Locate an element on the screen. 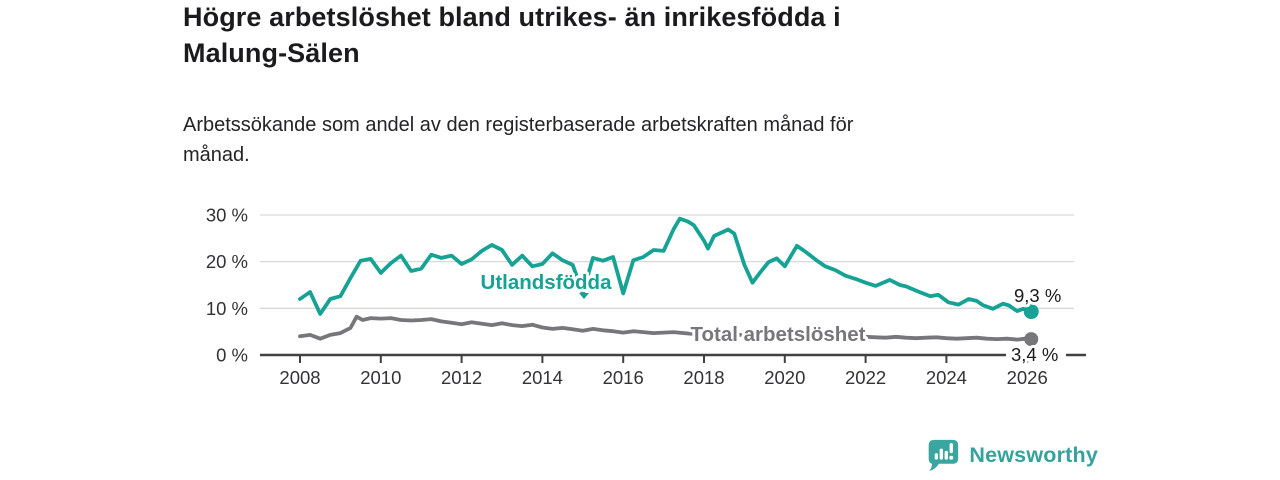 This screenshot has height=480, width=1280. end-value-label-total: 3,4 % is located at coordinates (1034, 354).